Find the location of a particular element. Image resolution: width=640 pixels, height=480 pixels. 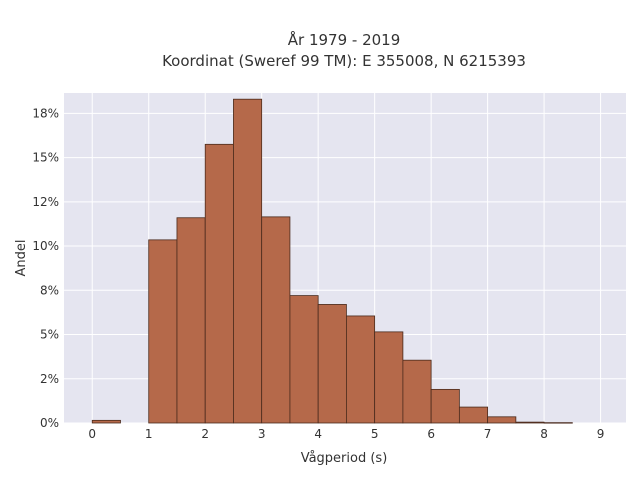

x-tick-label-6: 6 is located at coordinates (431, 434).